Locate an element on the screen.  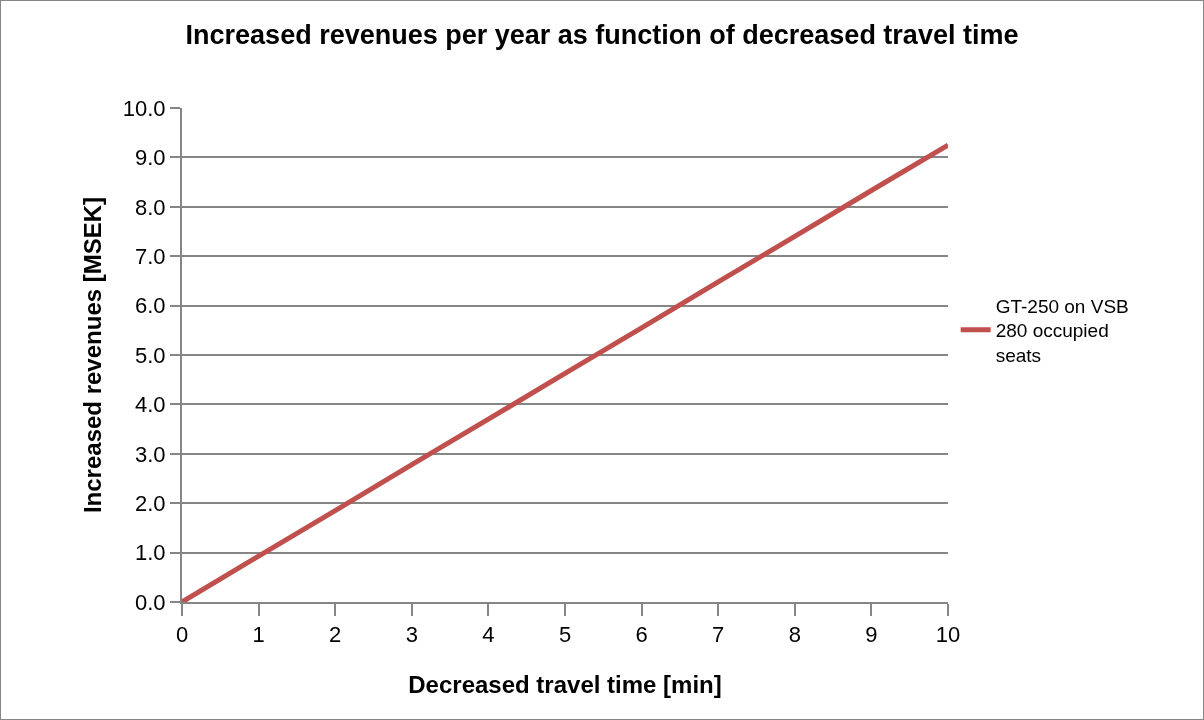
y-tick-label: 0.0 is located at coordinates (150, 602).